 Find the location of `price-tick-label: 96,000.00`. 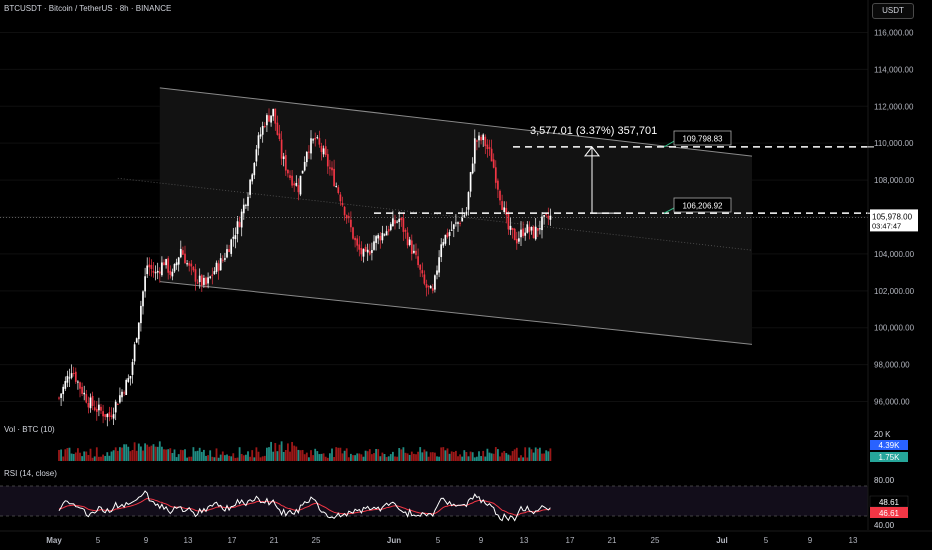

price-tick-label: 96,000.00 is located at coordinates (892, 402).